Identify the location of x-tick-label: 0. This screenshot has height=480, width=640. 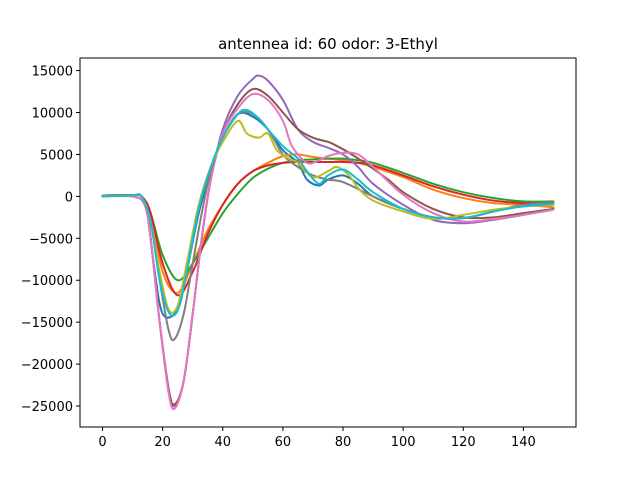
(102, 442).